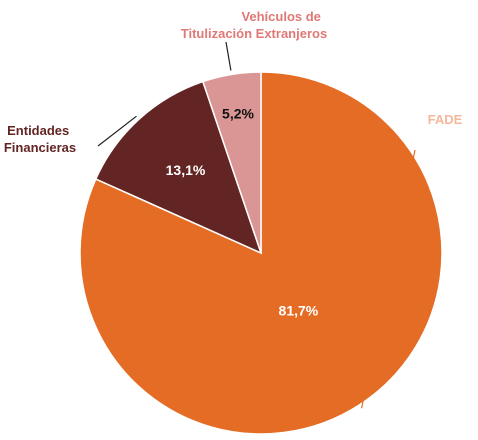 This screenshot has height=440, width=478. What do you see at coordinates (40, 139) in the screenshot?
I see `category-label-entidades-financieras: Entidades Financieras` at bounding box center [40, 139].